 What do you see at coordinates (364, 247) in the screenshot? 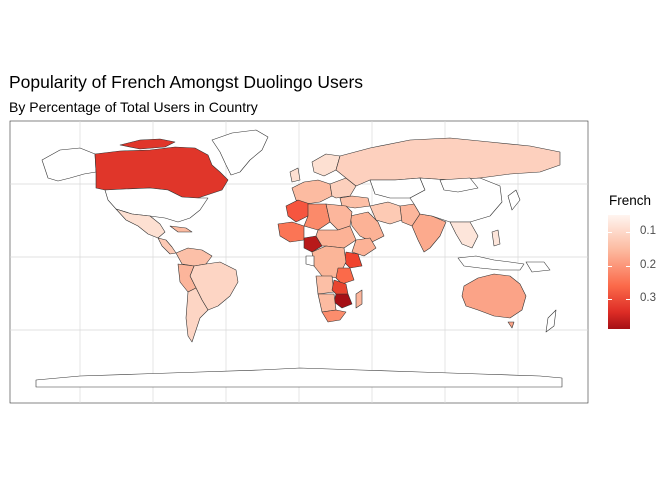
I see `region-ethiopia` at bounding box center [364, 247].